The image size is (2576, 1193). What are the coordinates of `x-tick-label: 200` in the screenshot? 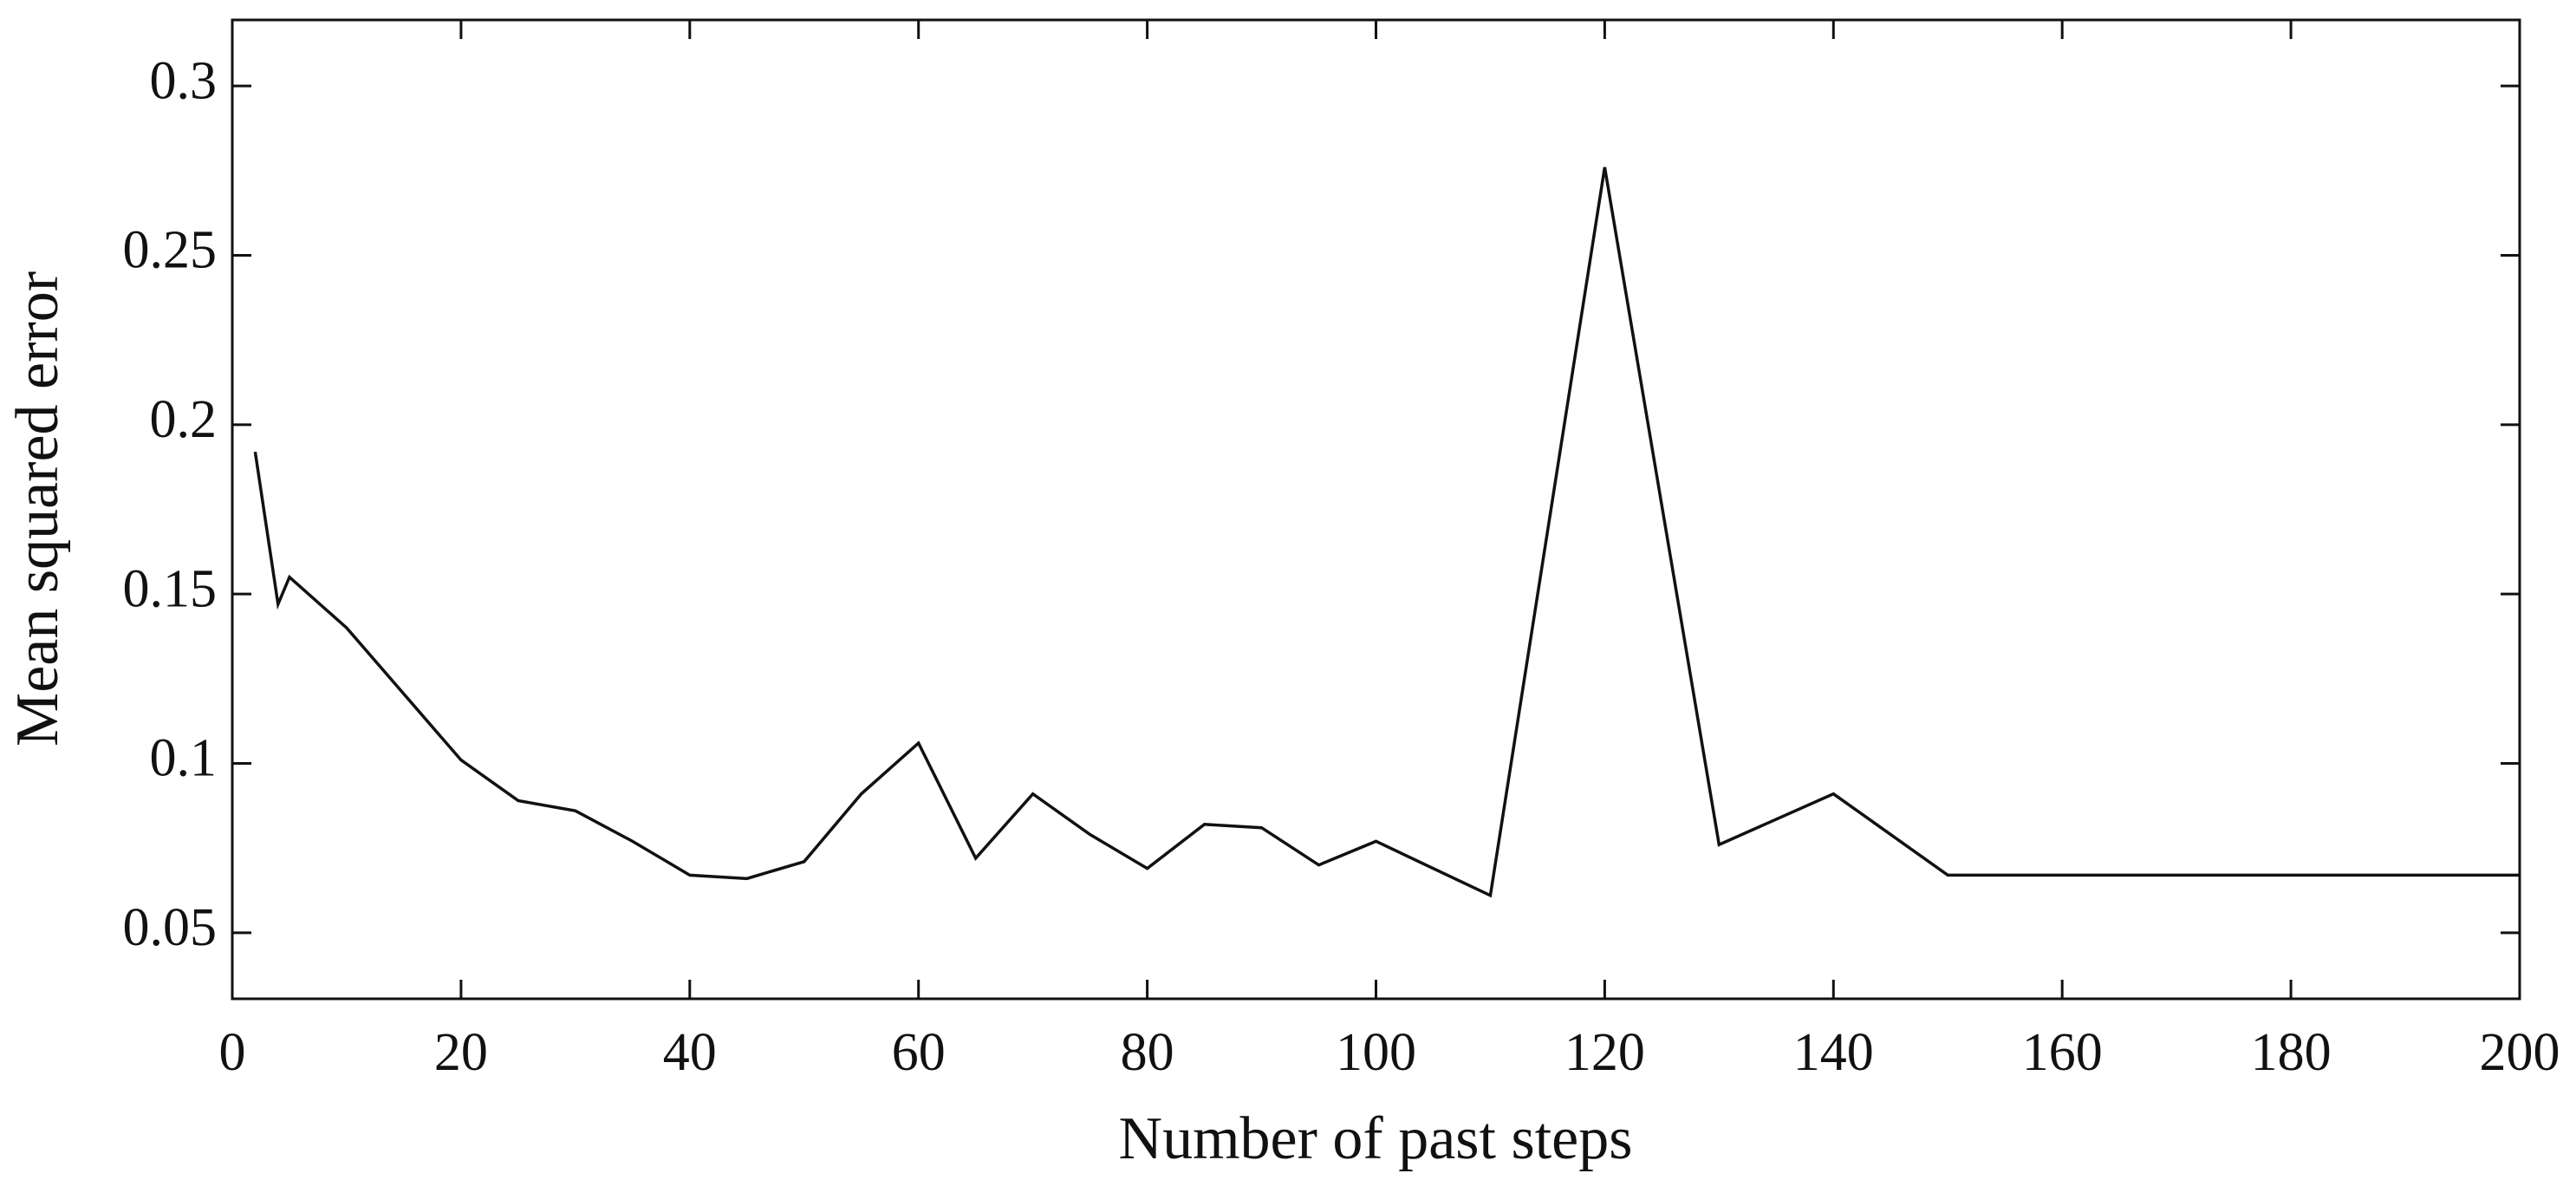 It's located at (2520, 1052).